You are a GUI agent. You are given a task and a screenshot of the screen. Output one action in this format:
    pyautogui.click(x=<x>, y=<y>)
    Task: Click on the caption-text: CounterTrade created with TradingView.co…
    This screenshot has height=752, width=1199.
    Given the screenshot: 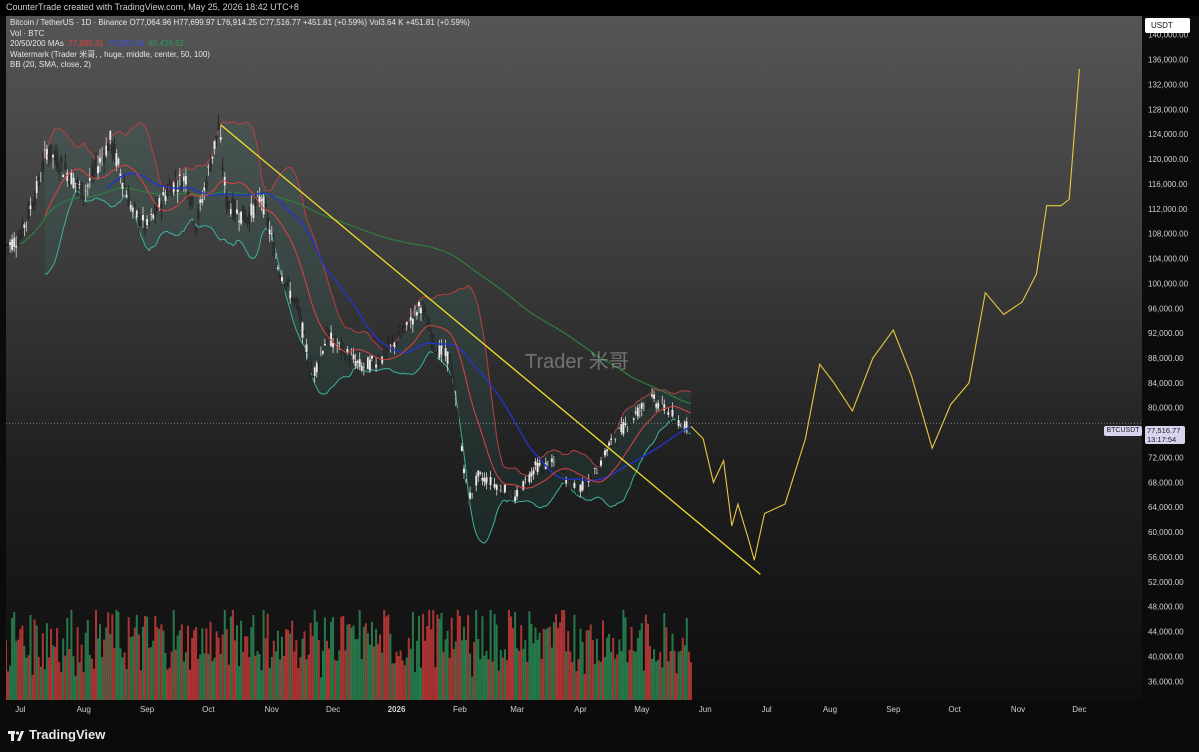 What is the action you would take?
    pyautogui.click(x=152, y=7)
    